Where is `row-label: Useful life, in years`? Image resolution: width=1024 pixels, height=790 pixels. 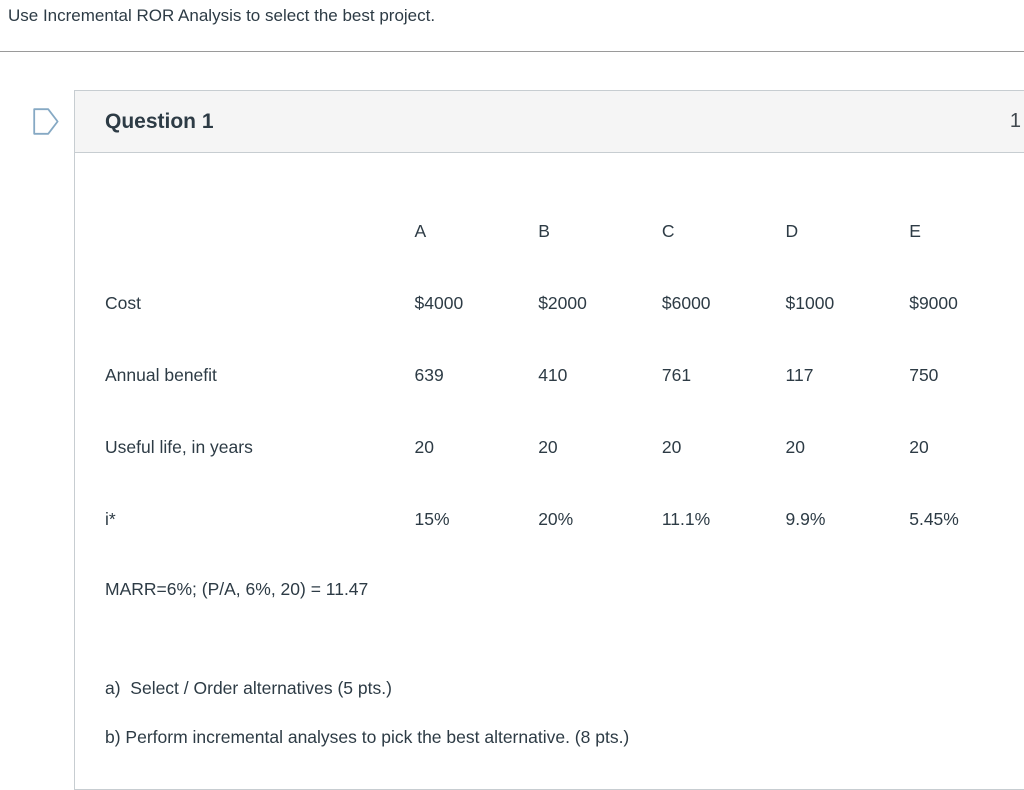
row-label: Useful life, in years is located at coordinates (179, 446).